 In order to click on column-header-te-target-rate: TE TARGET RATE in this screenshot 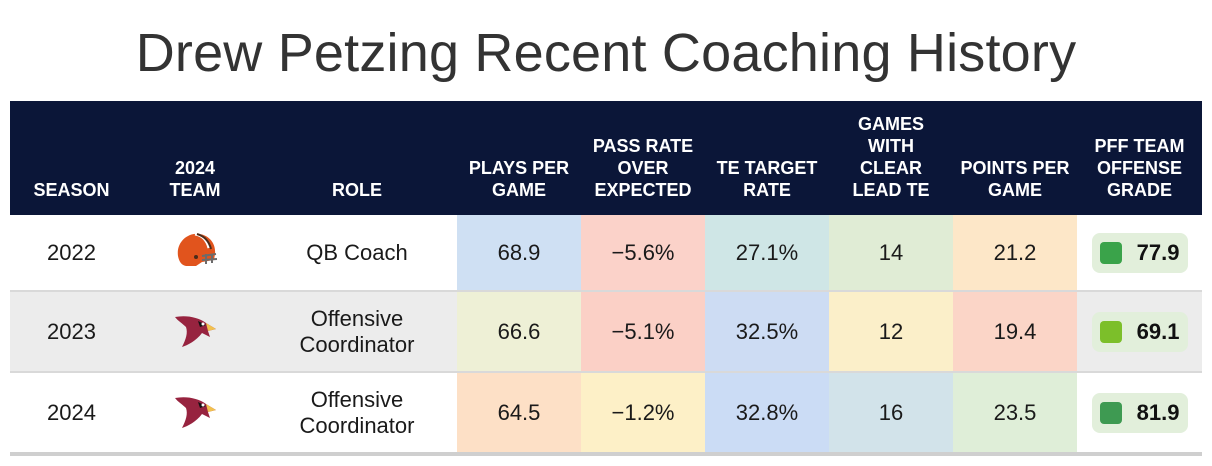, I will do `click(767, 158)`.